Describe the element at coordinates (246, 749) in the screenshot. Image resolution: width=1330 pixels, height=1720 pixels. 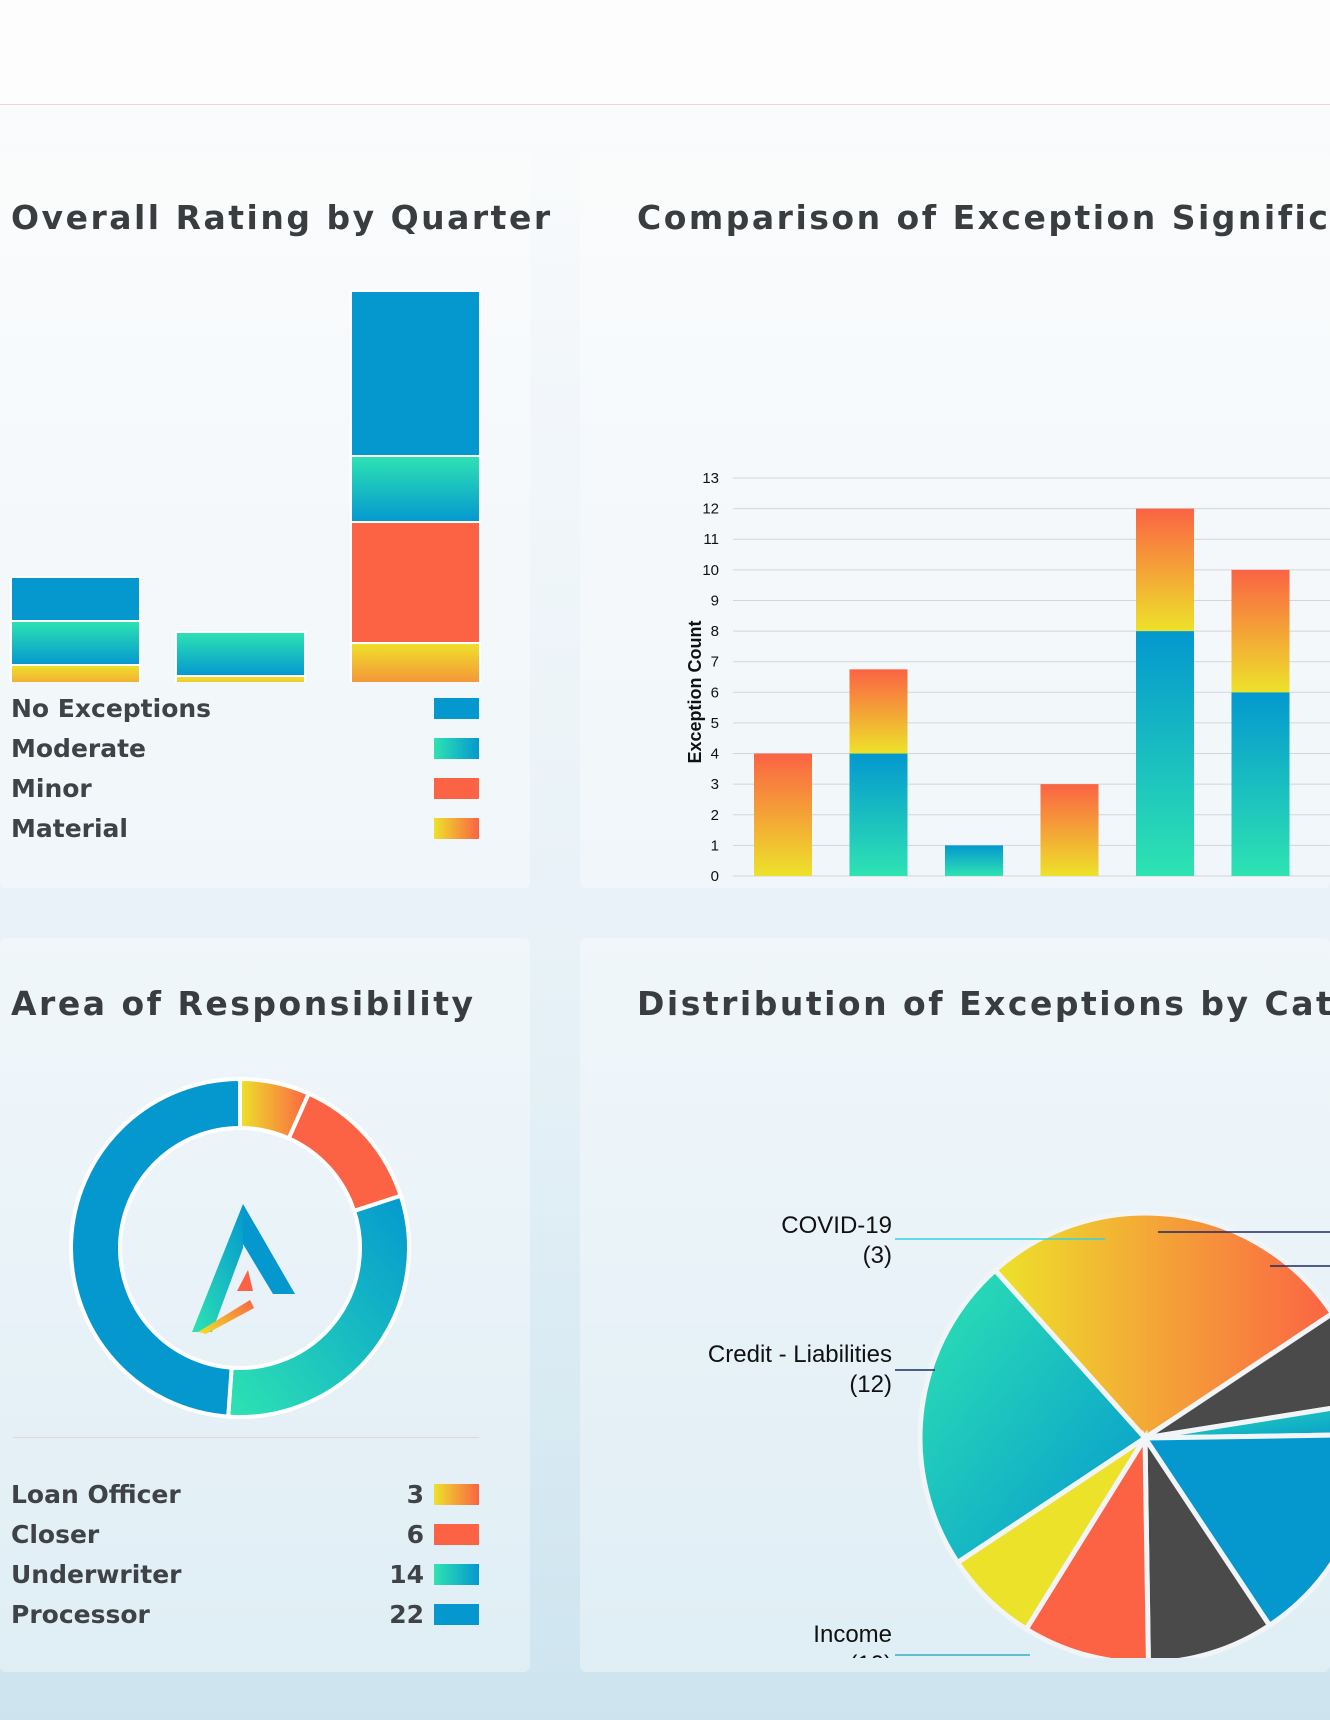
I see `legend-item-moderate: Moderate` at that location.